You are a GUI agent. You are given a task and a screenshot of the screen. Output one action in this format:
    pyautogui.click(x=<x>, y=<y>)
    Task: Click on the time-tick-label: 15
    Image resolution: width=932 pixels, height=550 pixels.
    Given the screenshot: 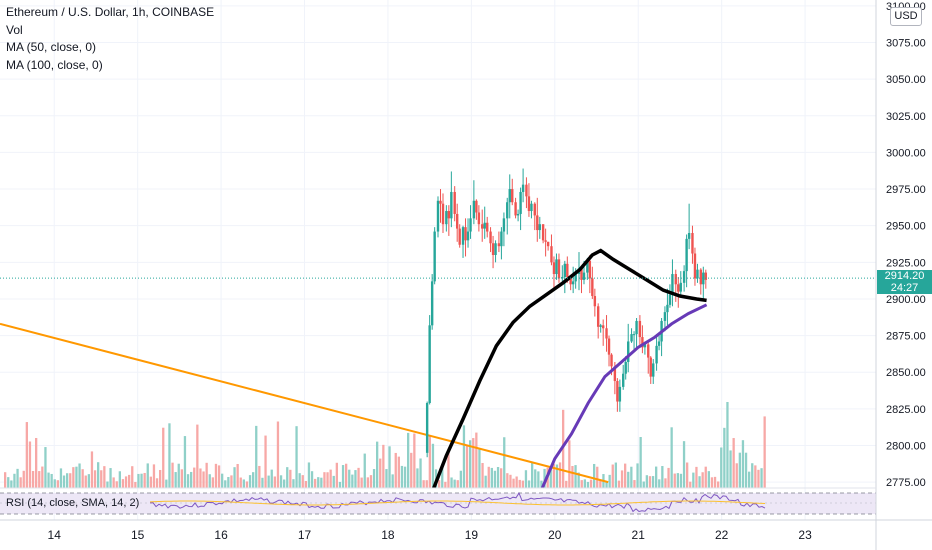 What is the action you would take?
    pyautogui.click(x=138, y=535)
    